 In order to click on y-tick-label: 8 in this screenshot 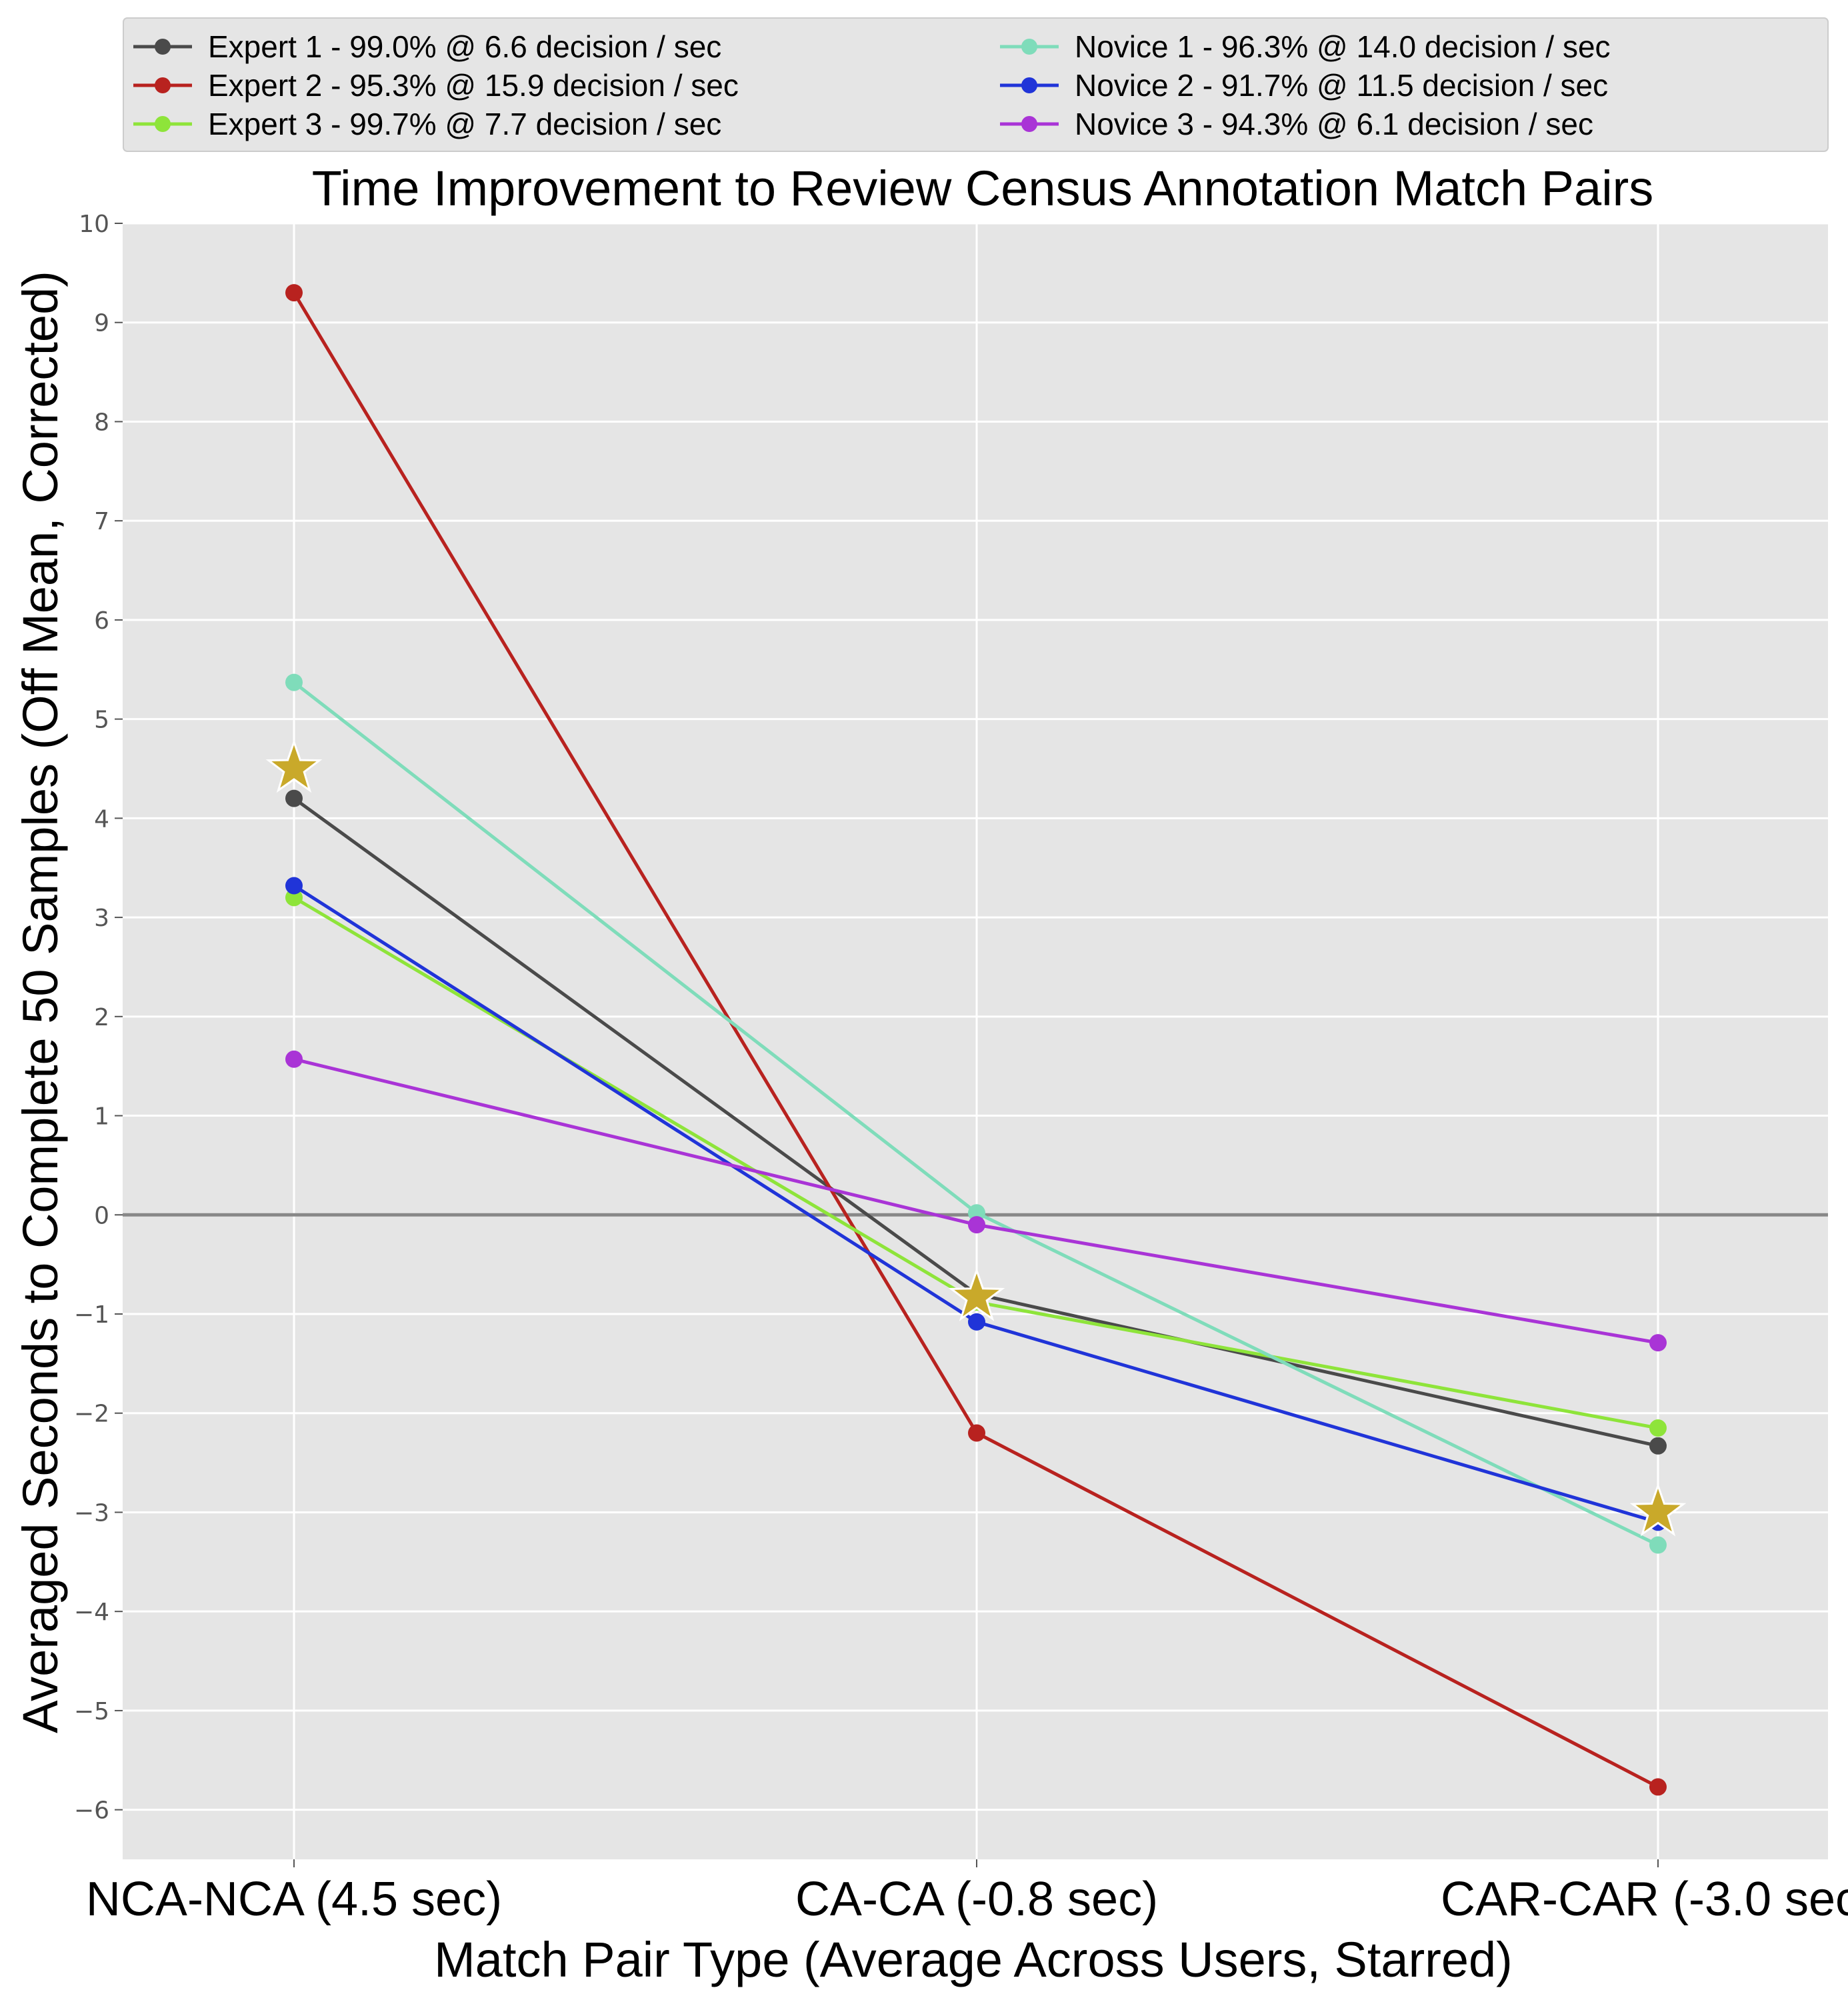, I will do `click(101, 422)`.